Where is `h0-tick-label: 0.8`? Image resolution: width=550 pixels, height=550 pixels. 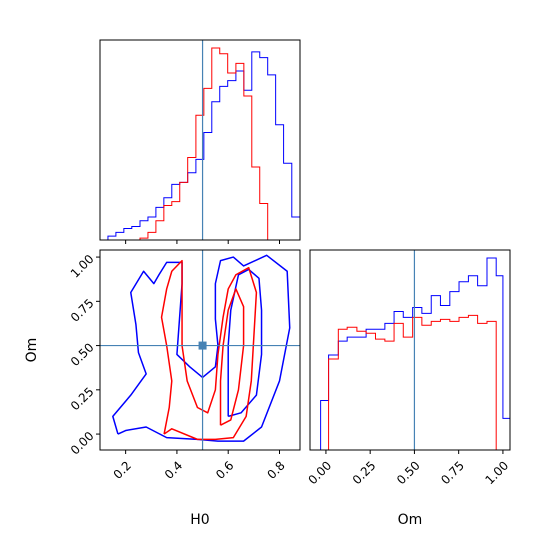 h0-tick-label: 0.8 is located at coordinates (275, 469).